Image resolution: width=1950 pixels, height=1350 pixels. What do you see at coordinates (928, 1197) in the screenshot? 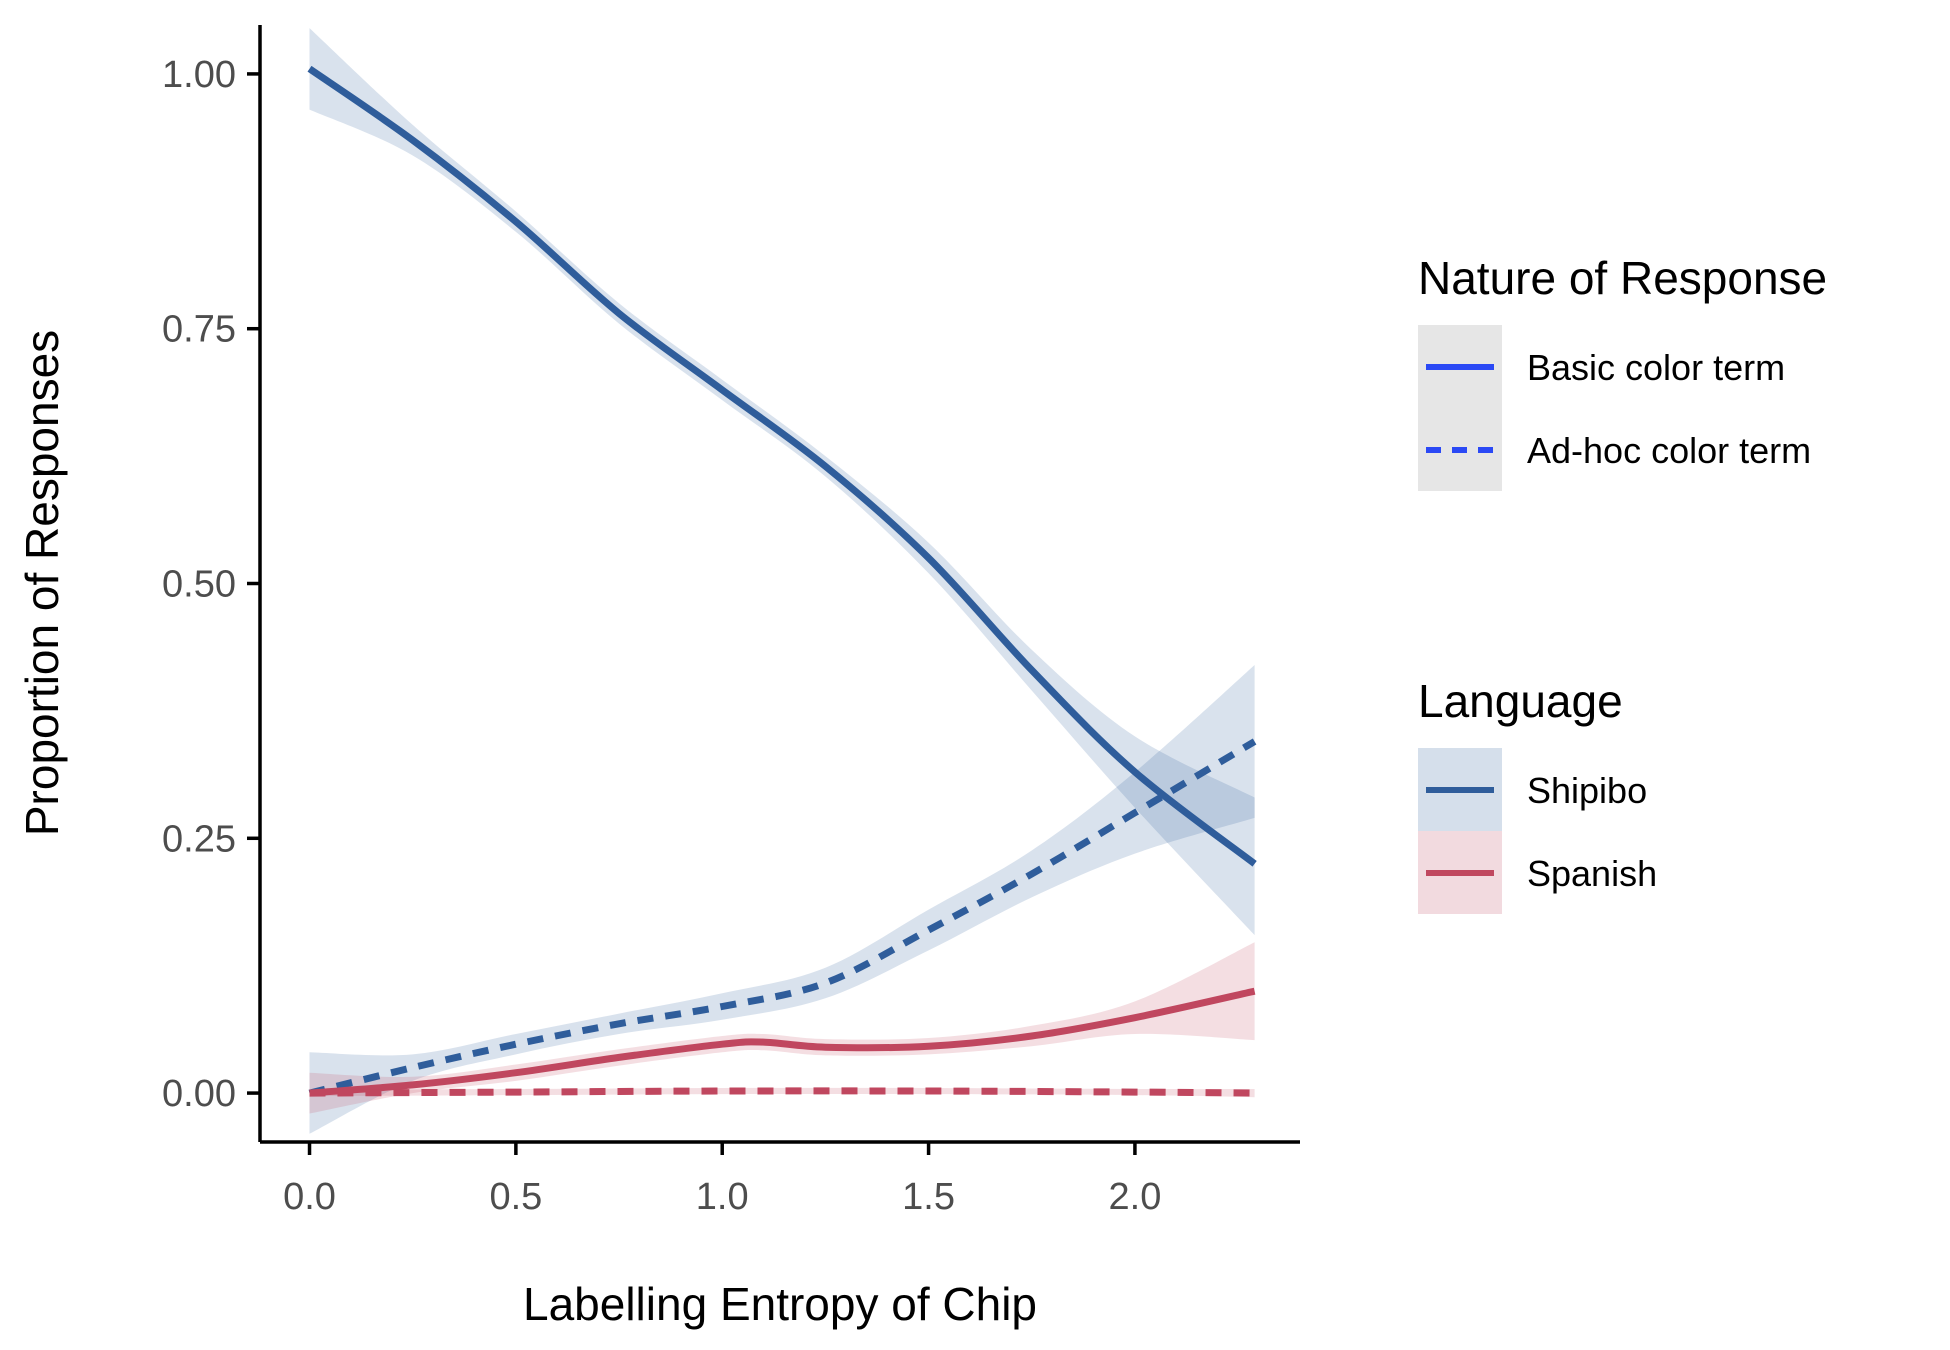
I see `x-tick-label: 1.5` at bounding box center [928, 1197].